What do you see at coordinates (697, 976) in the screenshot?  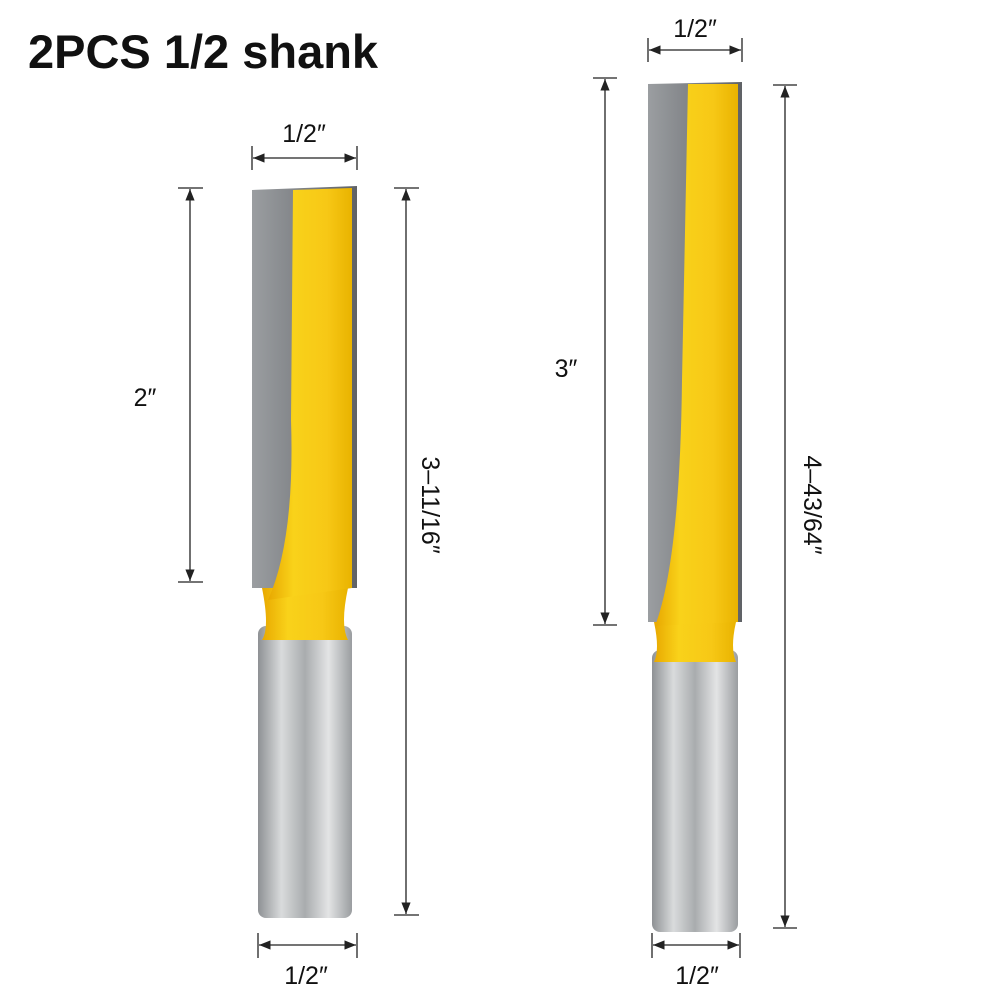 I see `right-shank-diameter-label: 1/2″` at bounding box center [697, 976].